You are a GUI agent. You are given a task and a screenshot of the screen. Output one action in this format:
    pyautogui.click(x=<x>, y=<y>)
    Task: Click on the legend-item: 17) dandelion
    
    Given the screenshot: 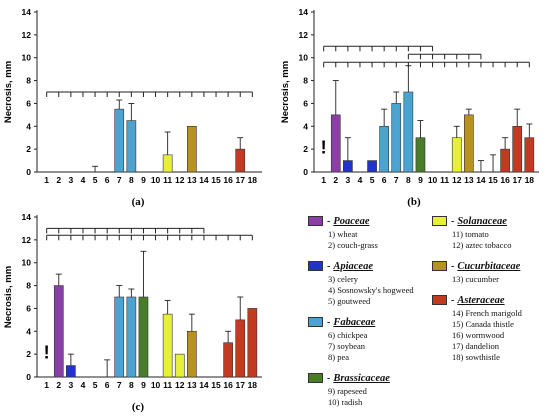 What is the action you would take?
    pyautogui.click(x=475, y=346)
    